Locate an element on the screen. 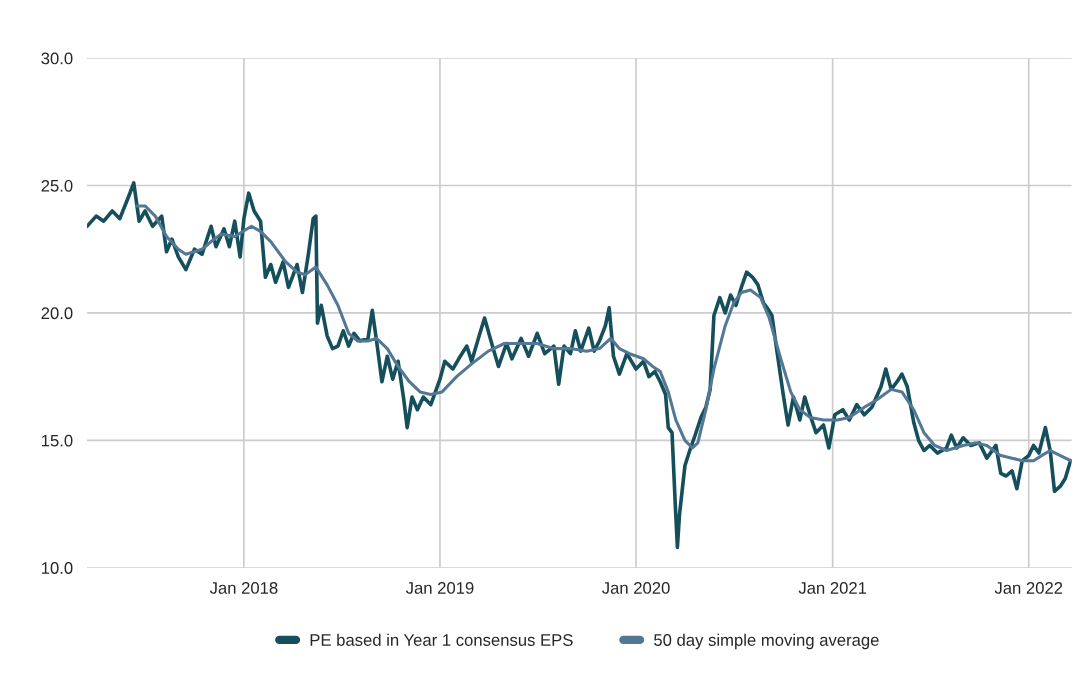 The image size is (1088, 684). x-tick-label: Jan 2022 is located at coordinates (1028, 588).